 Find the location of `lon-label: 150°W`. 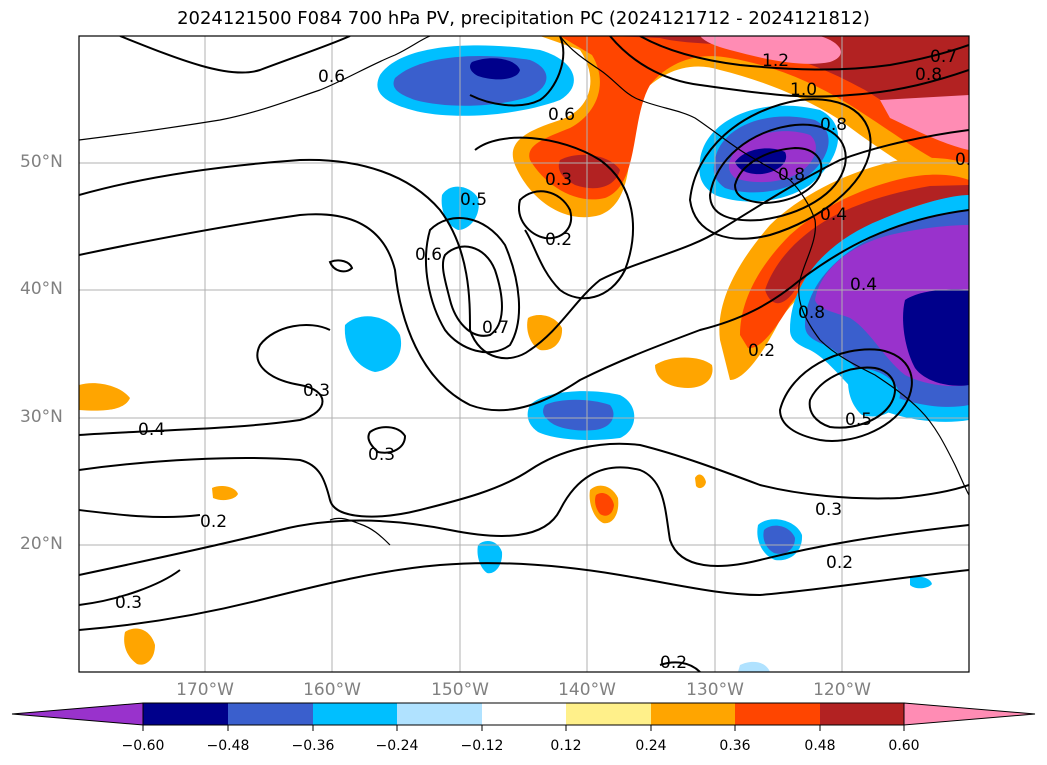

lon-label: 150°W is located at coordinates (460, 690).